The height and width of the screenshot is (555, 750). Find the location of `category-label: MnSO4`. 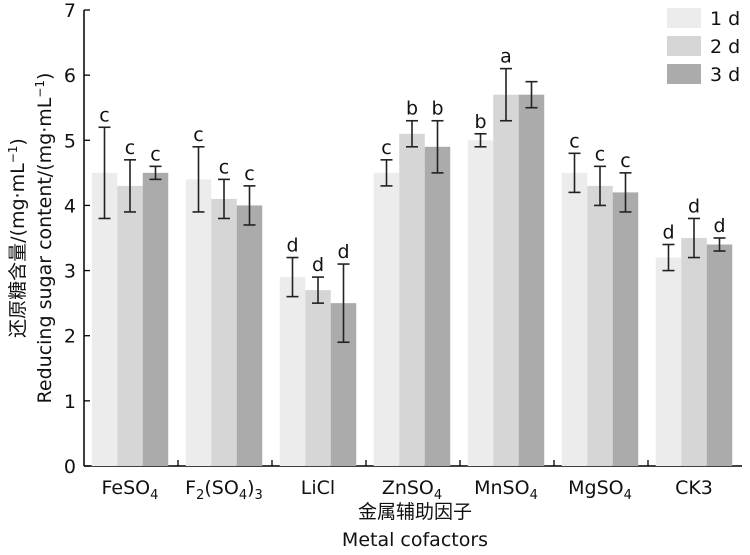

category-label: MnSO4 is located at coordinates (506, 490).